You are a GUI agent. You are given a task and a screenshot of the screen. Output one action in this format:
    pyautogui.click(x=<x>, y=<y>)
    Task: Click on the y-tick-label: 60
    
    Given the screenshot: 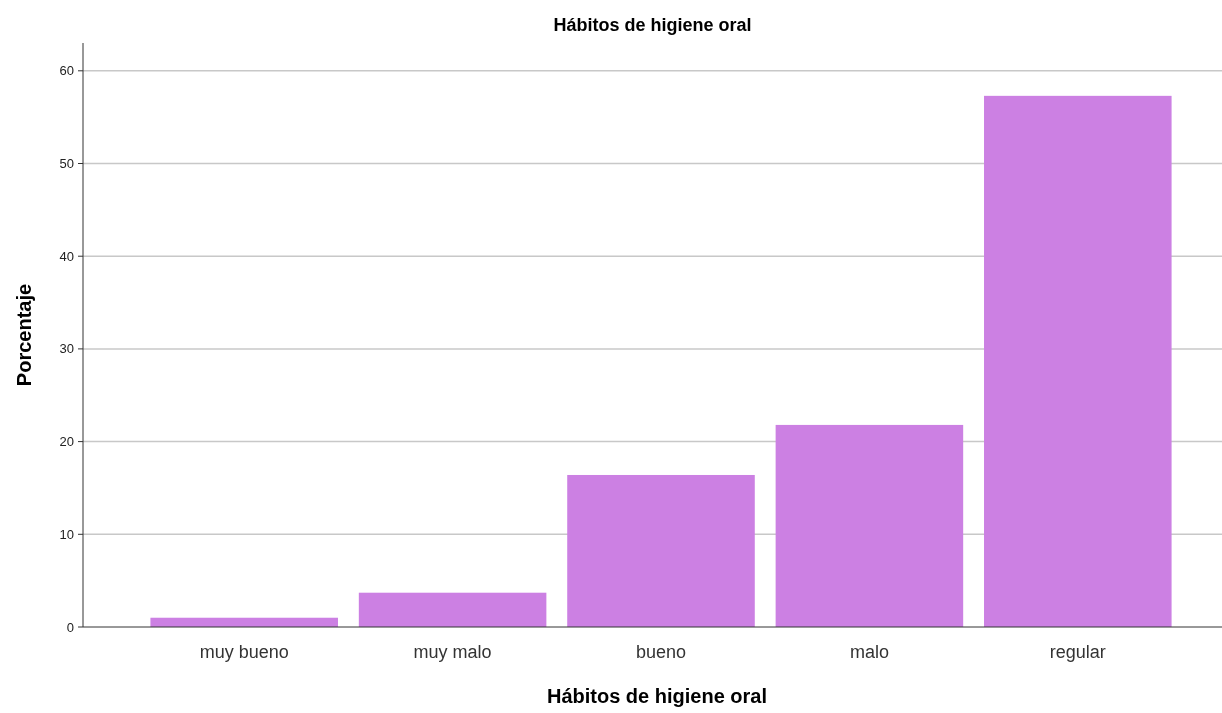 What is the action you would take?
    pyautogui.click(x=66, y=71)
    